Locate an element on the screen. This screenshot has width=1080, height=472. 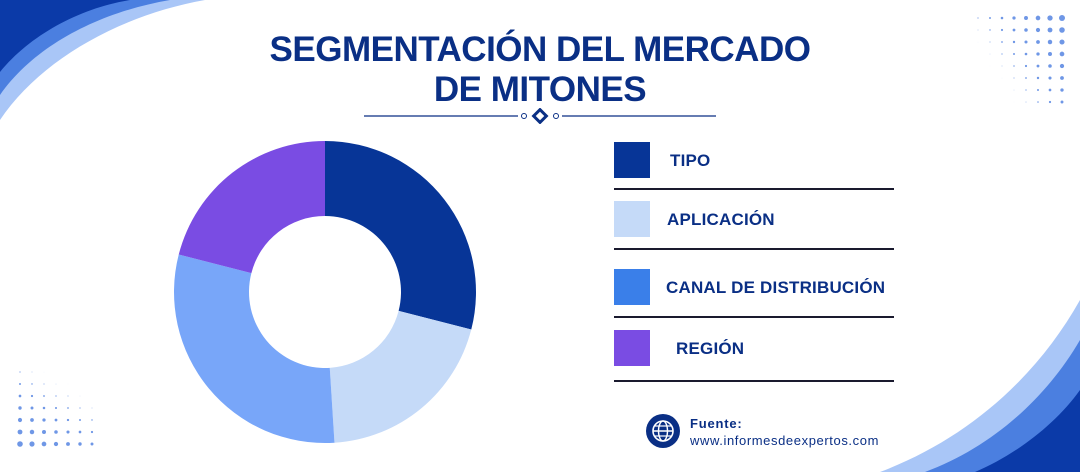
dot-grid-bottom-left is located at coordinates (55, 409).